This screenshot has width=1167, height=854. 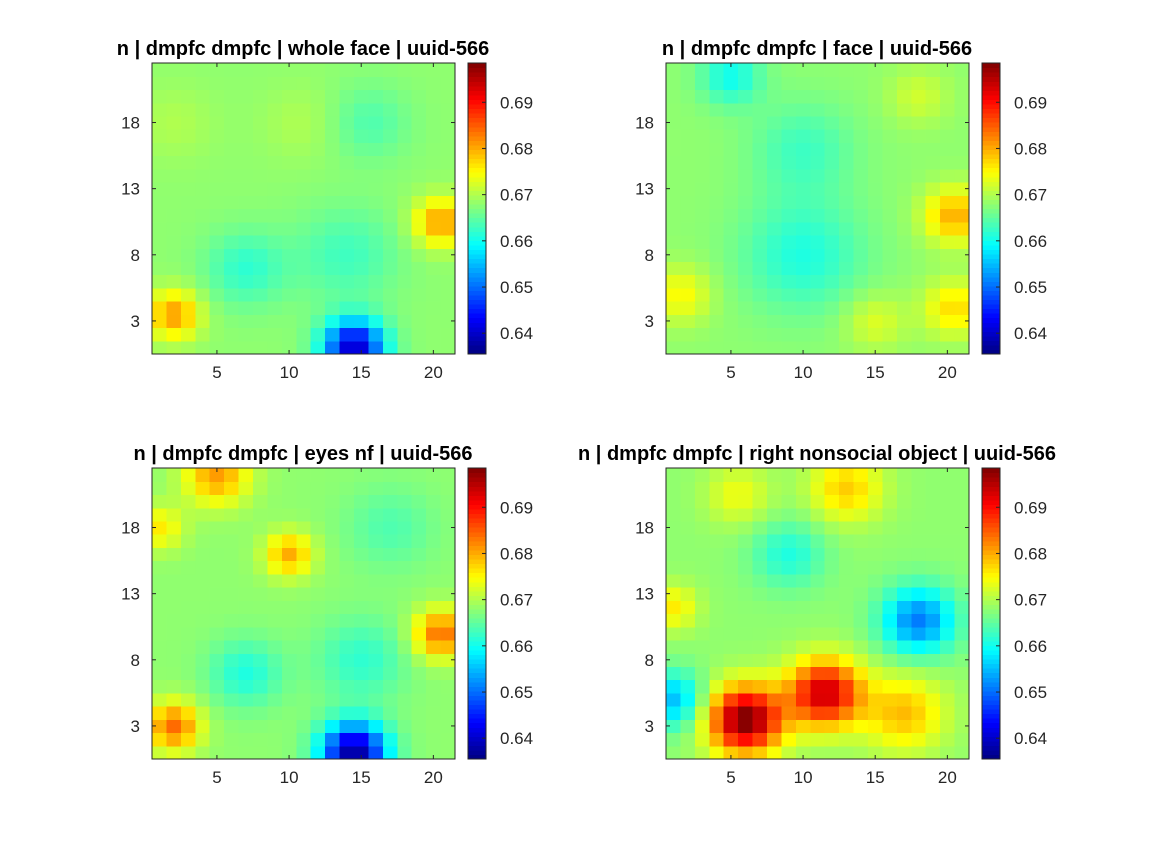 I want to click on x-tick-label: 5, so click(x=730, y=777).